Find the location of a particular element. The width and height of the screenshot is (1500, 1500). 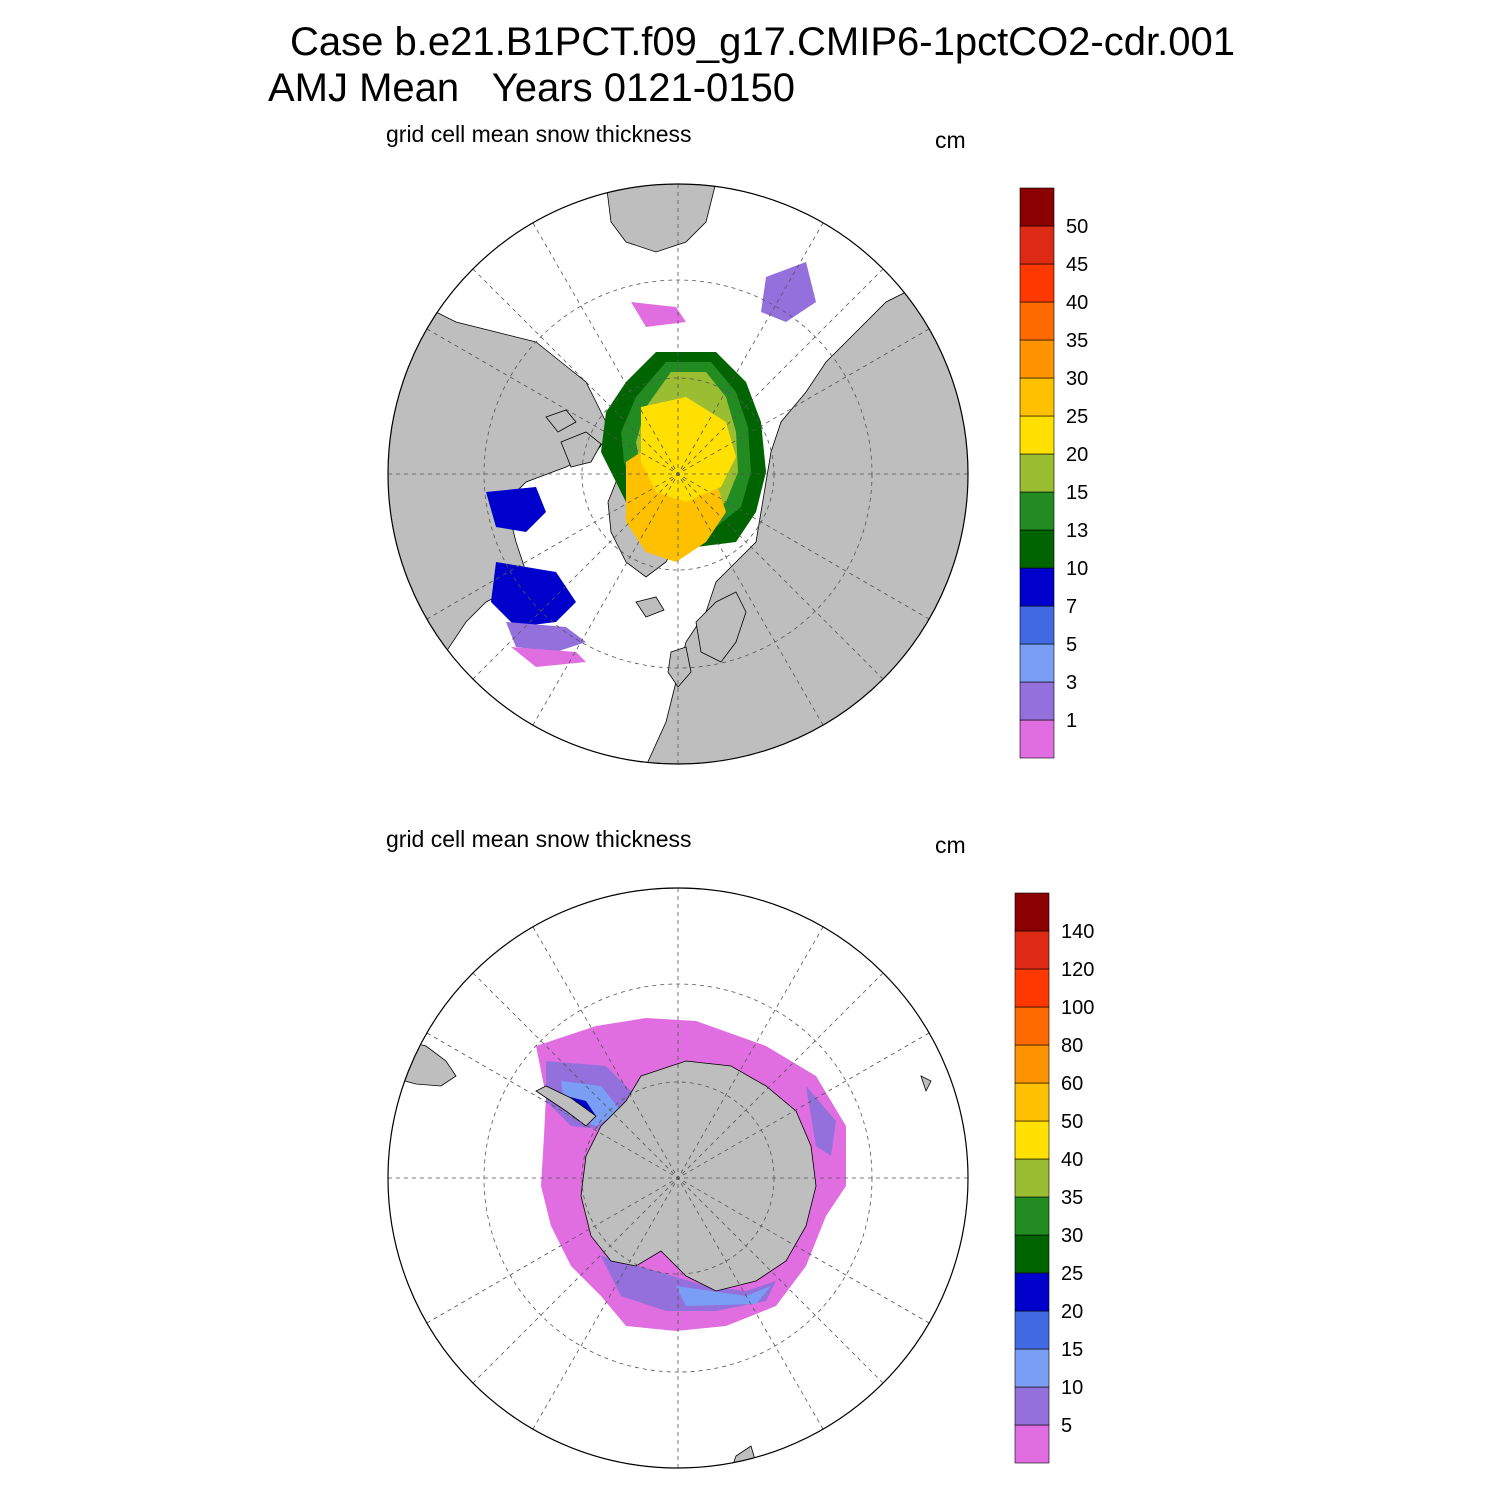

south-colorbar-label-8: 50 is located at coordinates (1072, 1122).